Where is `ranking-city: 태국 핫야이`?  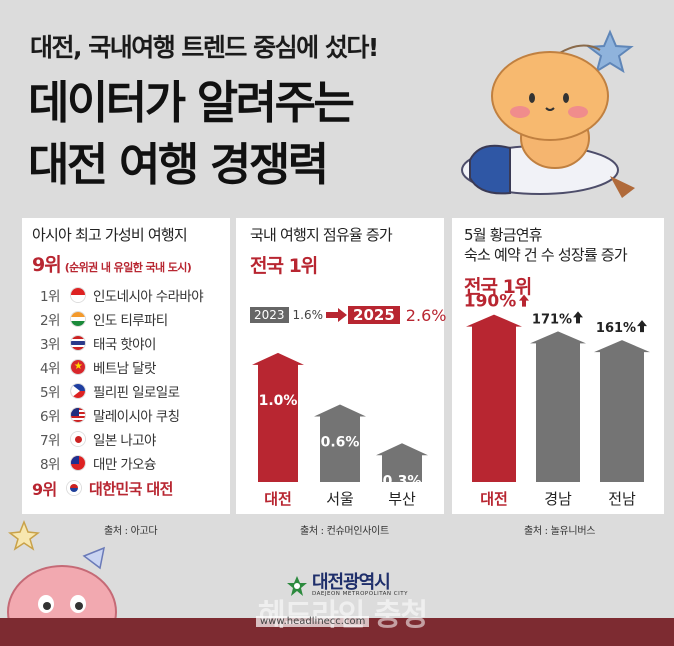 ranking-city: 태국 핫야이 is located at coordinates (124, 345).